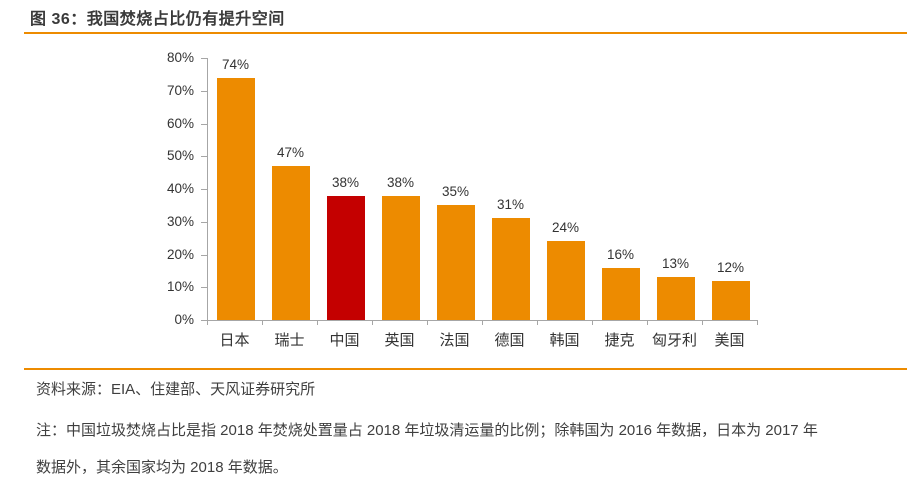 This screenshot has width=916, height=480. Describe the element at coordinates (234, 340) in the screenshot. I see `x-axis-label: 日本` at that location.